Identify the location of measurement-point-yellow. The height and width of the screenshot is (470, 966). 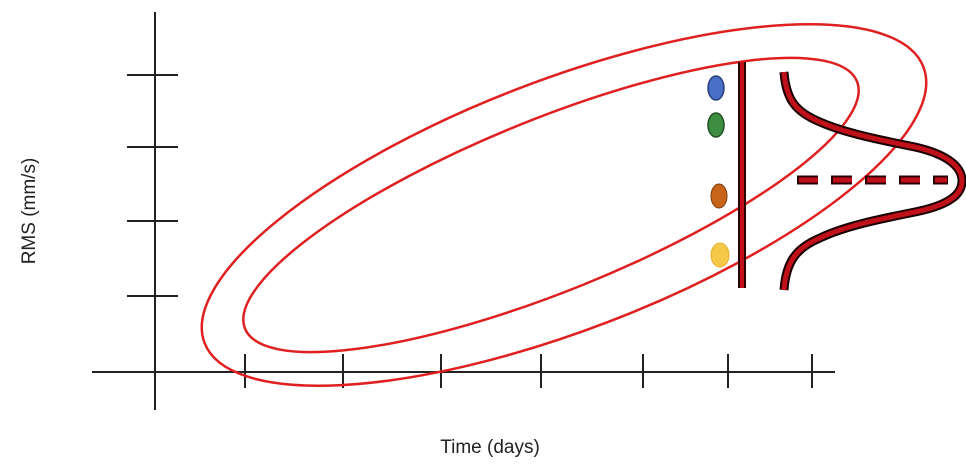
(720, 255).